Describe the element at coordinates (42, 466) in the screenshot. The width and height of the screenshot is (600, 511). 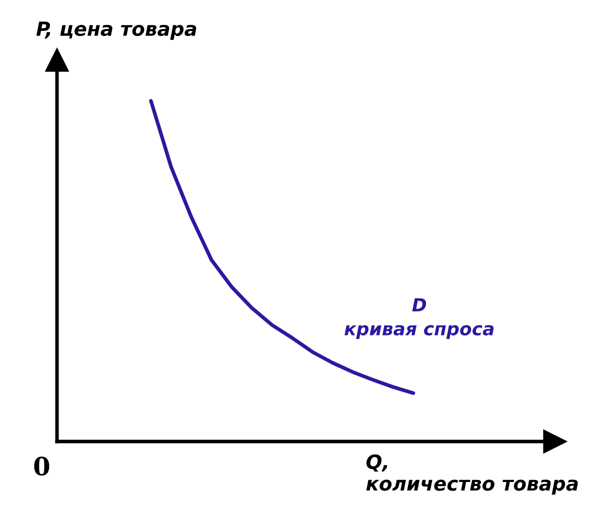
I see `text: 0` at that location.